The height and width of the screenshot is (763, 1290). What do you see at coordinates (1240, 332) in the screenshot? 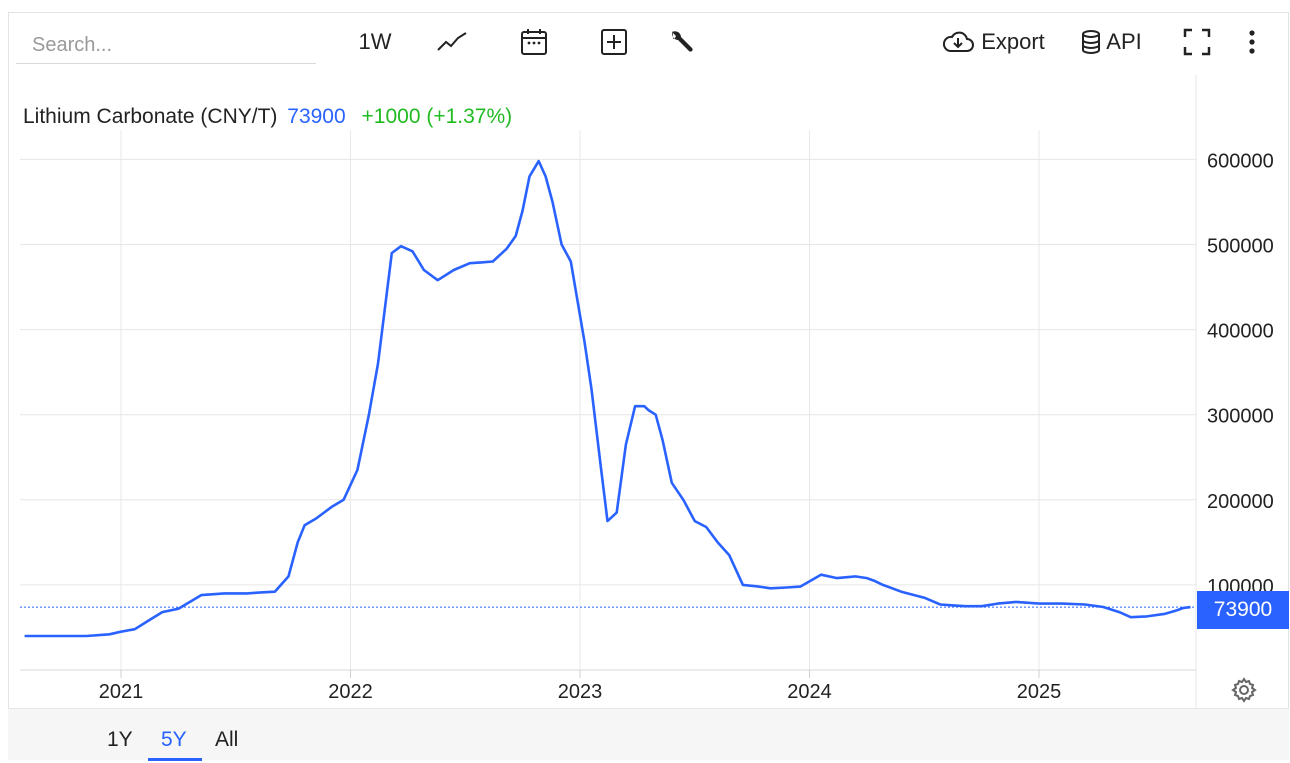
I see `y-tick-label: 400000` at bounding box center [1240, 332].